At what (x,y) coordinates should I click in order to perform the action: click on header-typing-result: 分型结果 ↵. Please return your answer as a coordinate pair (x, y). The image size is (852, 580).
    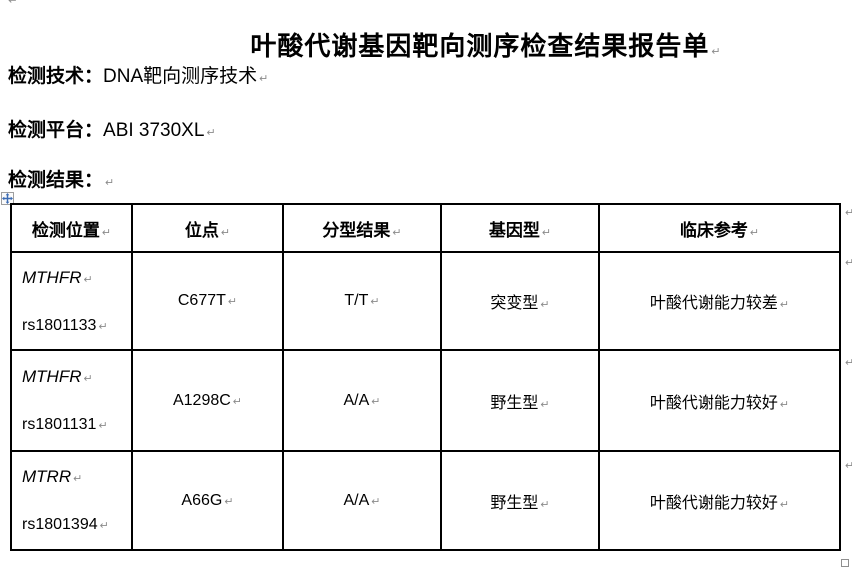
    Looking at the image, I should click on (362, 228).